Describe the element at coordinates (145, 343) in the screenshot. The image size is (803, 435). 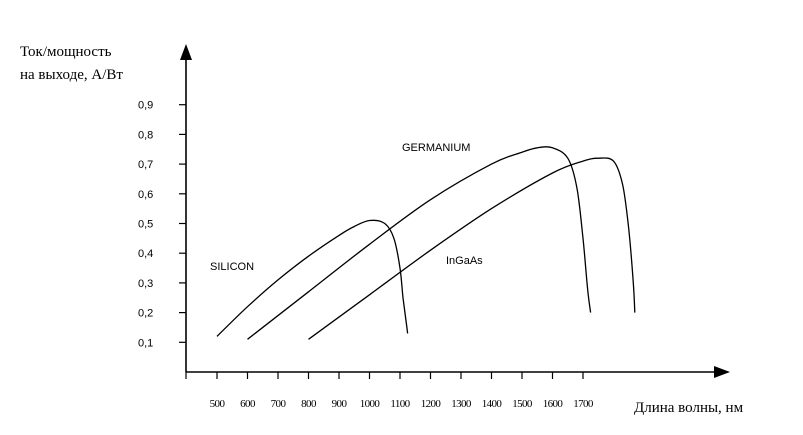
I see `y-tick-label: 0,1` at that location.